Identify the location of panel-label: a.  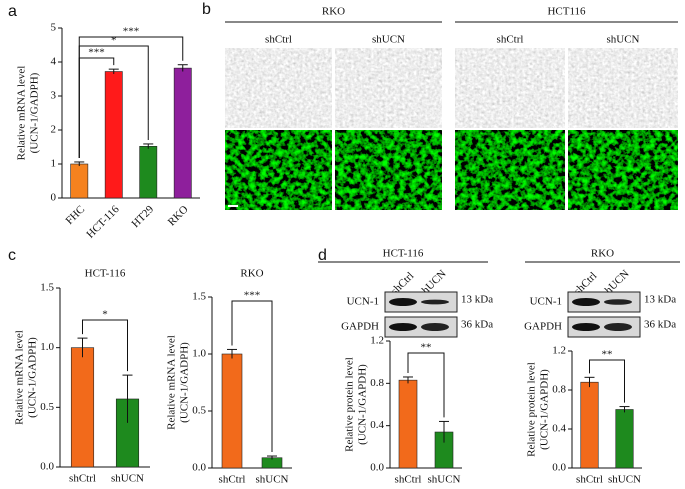
(12, 11).